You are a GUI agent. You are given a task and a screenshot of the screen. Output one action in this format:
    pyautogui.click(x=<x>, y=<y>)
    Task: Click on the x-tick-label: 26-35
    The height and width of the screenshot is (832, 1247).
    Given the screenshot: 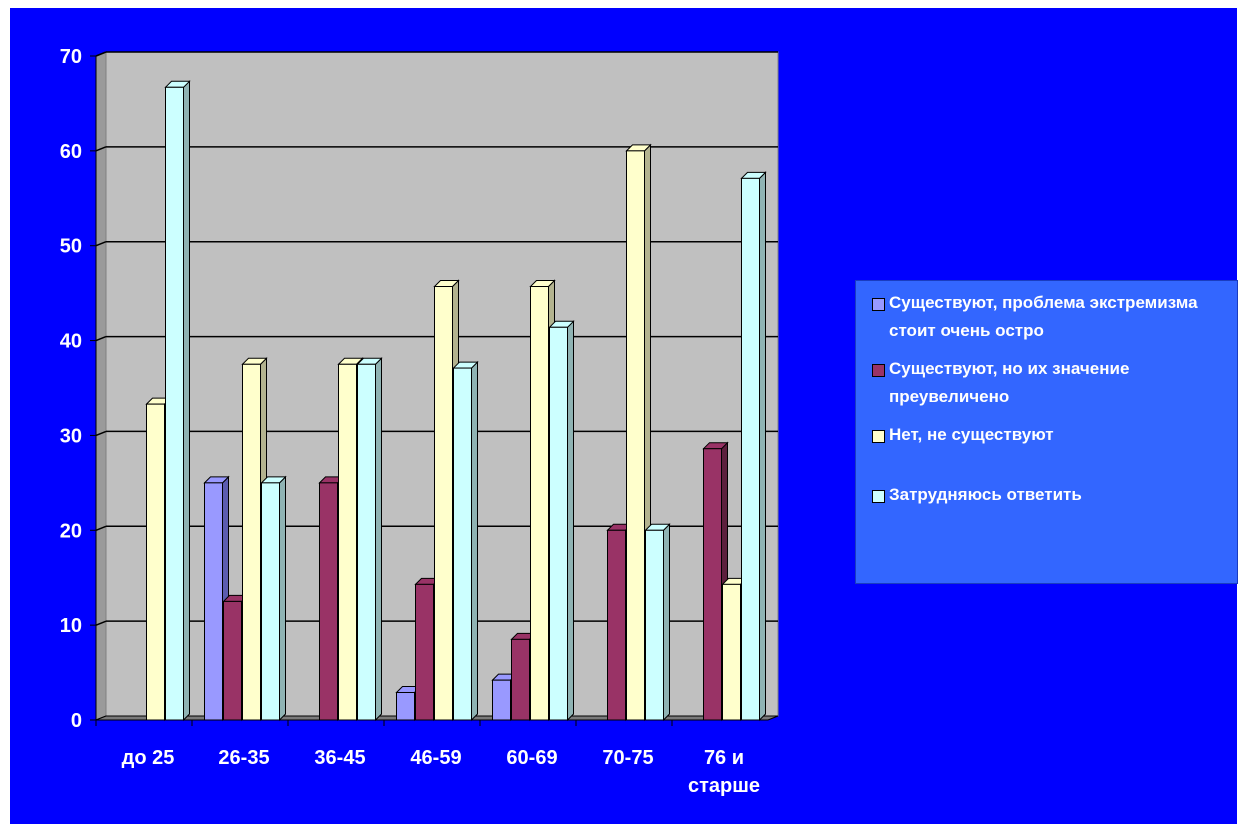 What is the action you would take?
    pyautogui.click(x=243, y=758)
    